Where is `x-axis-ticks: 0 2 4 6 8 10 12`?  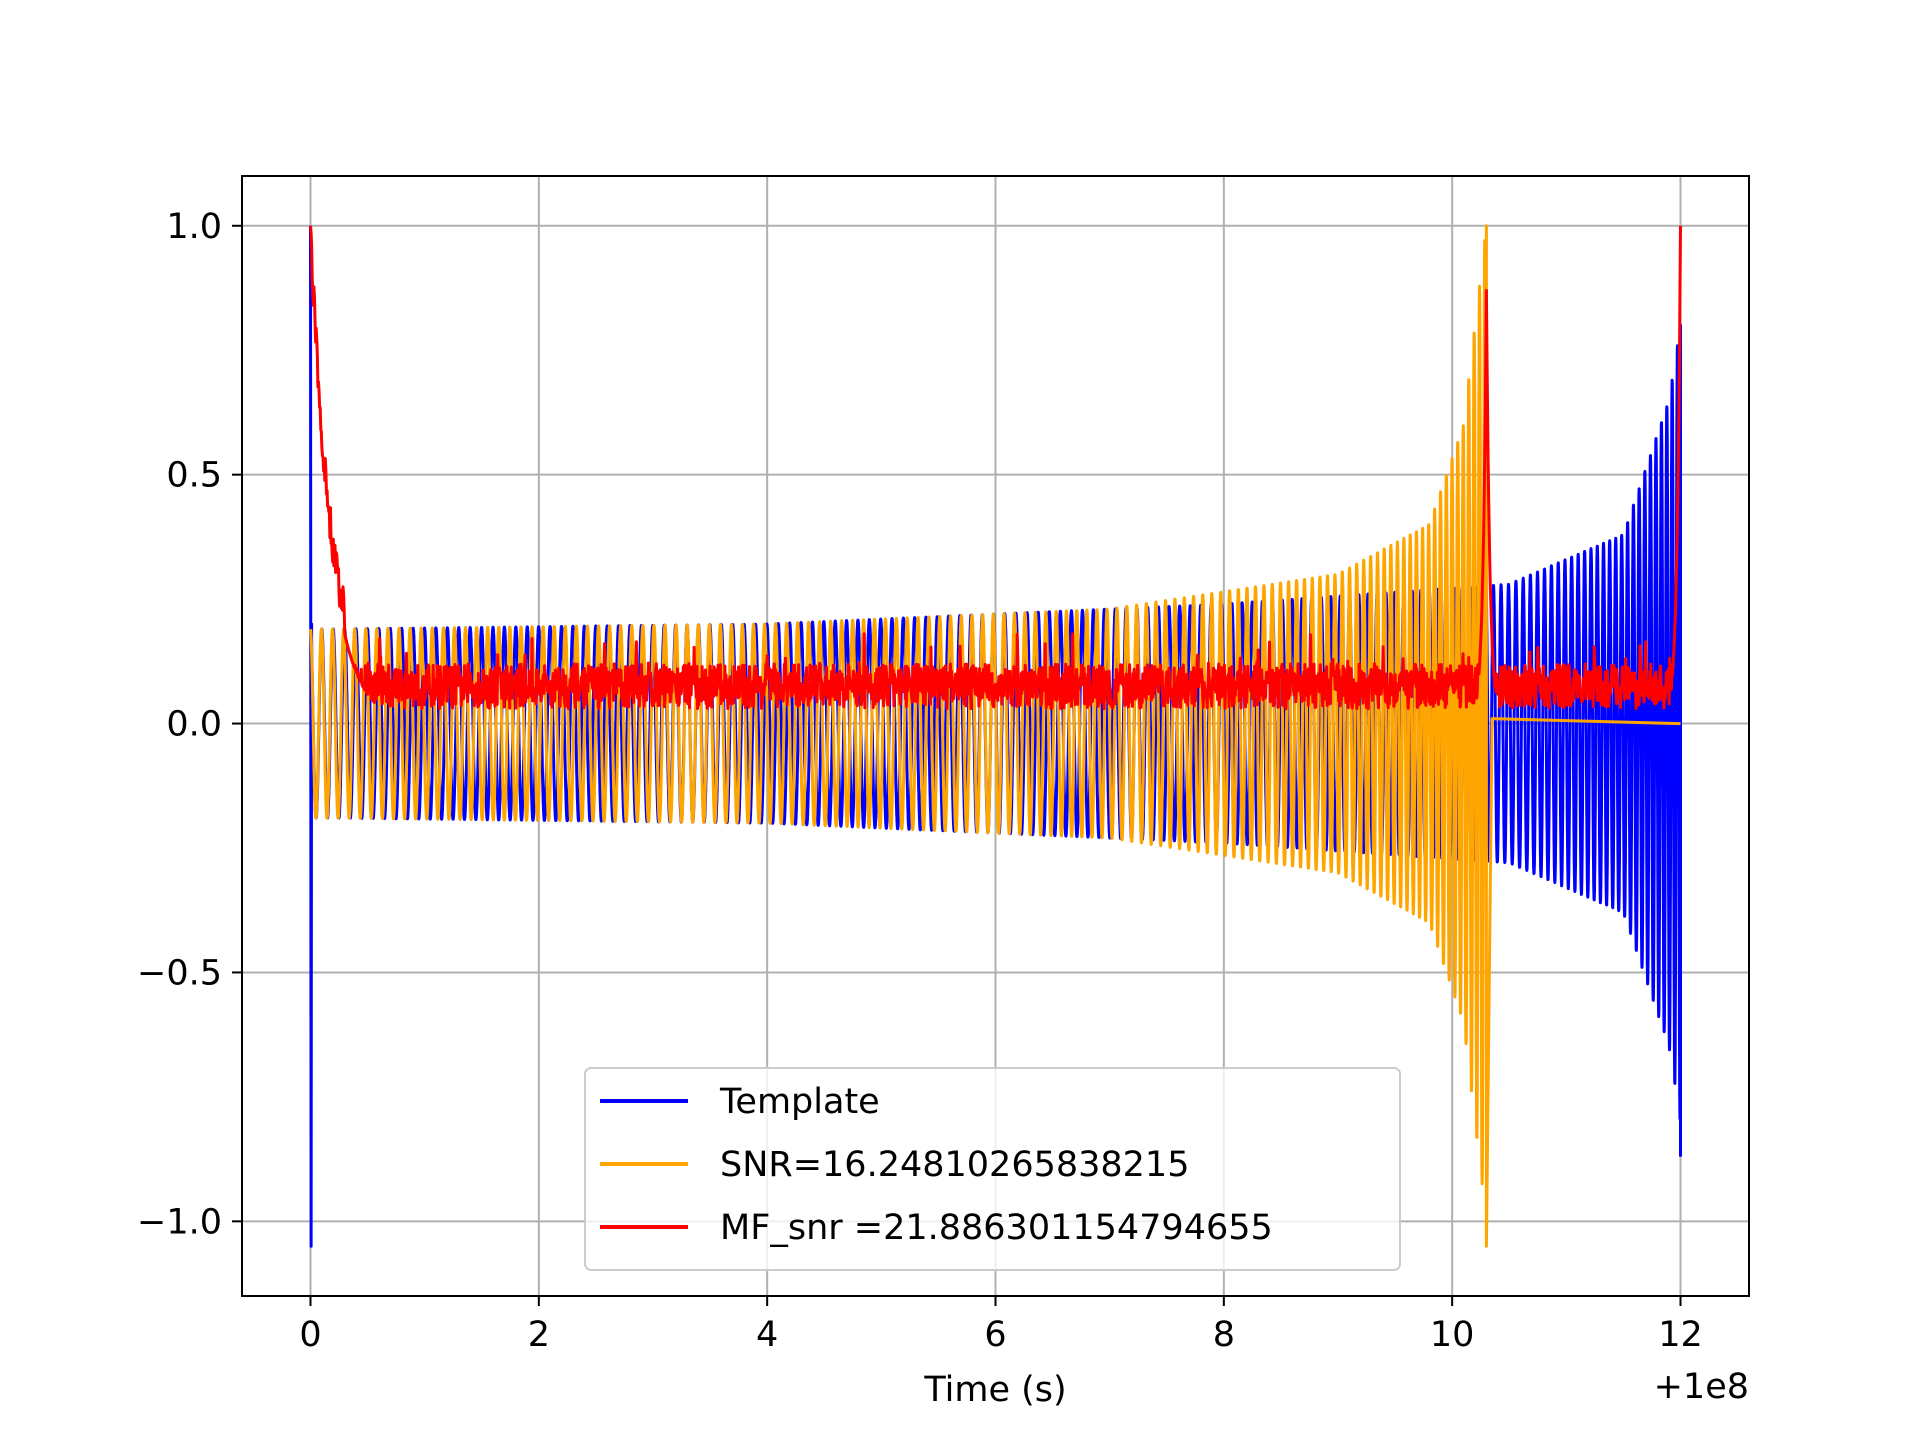 x-axis-ticks: 0 2 4 6 8 10 12 is located at coordinates (1001, 1325).